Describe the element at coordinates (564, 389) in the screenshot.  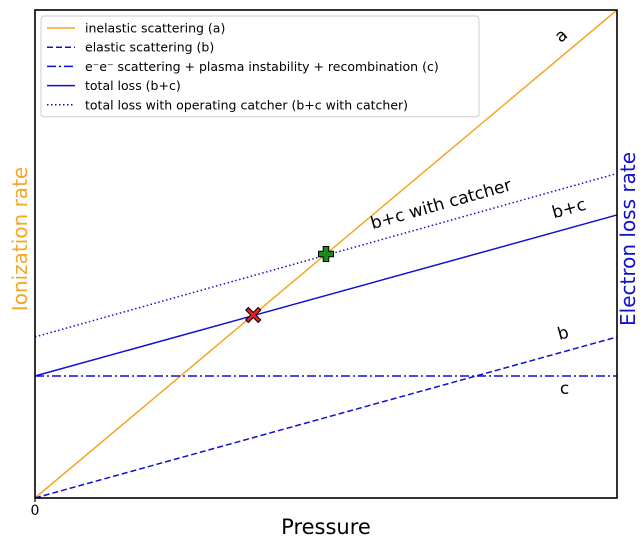
I see `line-label-3: c` at that location.